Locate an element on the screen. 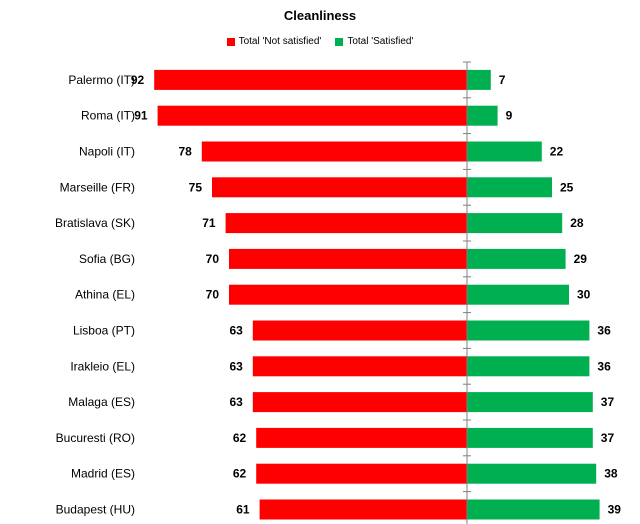  data-label-satisfied: 38 is located at coordinates (611, 474).